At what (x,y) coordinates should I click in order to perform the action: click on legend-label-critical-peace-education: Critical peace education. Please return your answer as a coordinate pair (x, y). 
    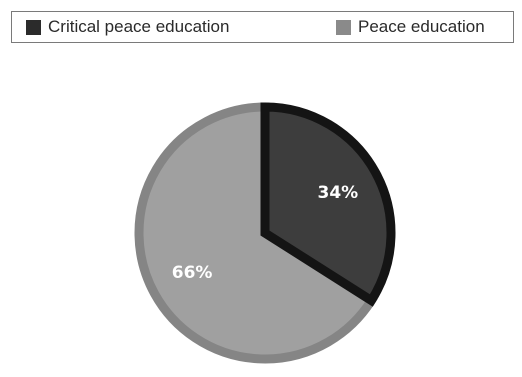
    Looking at the image, I should click on (139, 26).